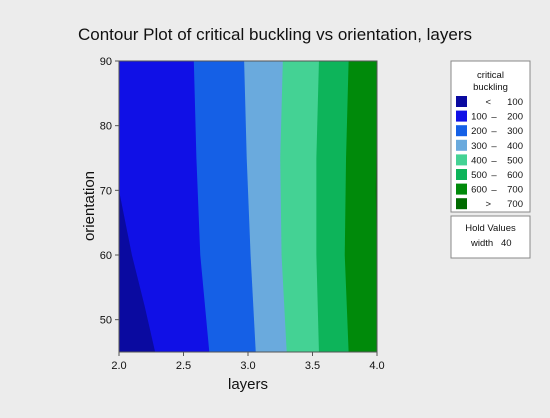 The image size is (550, 418). What do you see at coordinates (490, 87) in the screenshot?
I see `legend-title-line2: buckling` at bounding box center [490, 87].